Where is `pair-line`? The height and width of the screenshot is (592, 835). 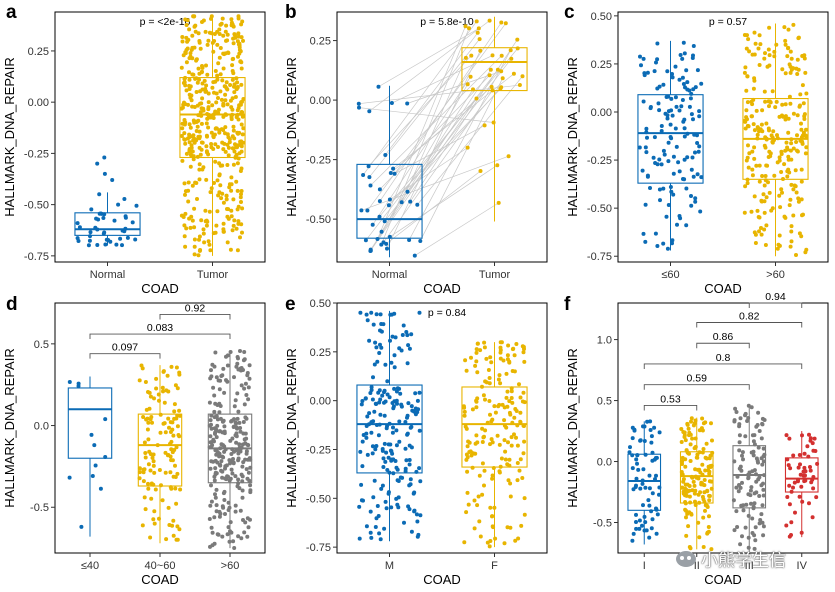 pair-line is located at coordinates (441, 130).